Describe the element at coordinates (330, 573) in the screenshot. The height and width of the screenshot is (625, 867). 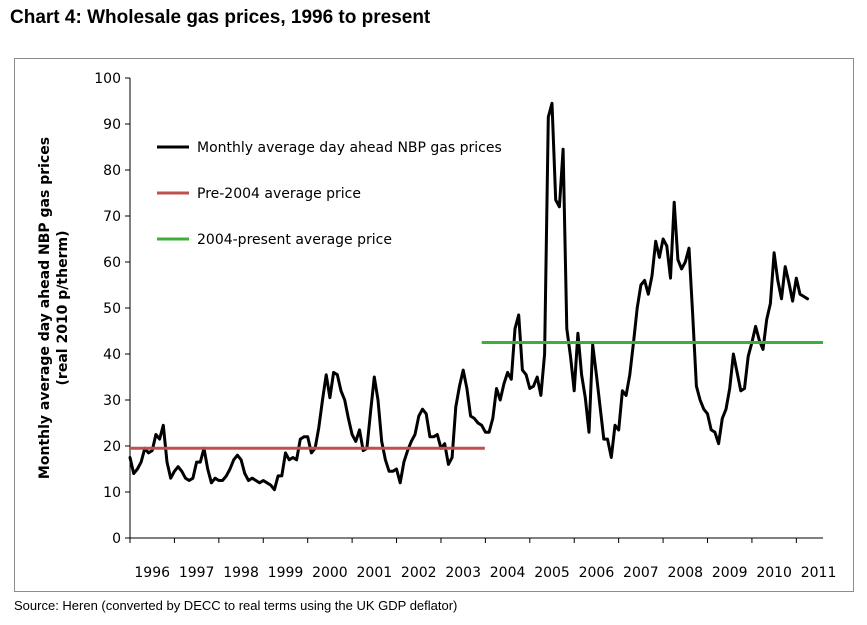
I see `x-tick-label: 2000` at that location.